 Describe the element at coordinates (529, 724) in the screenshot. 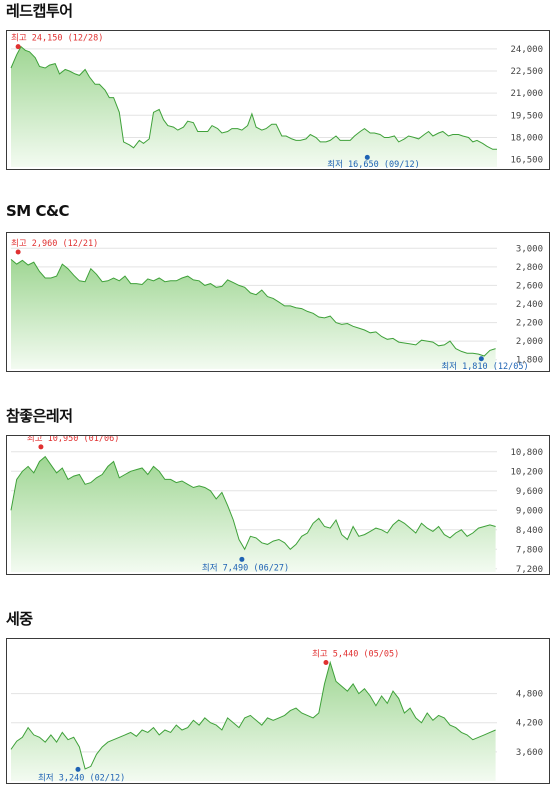

I see `y-tick-label: 4,200` at that location.